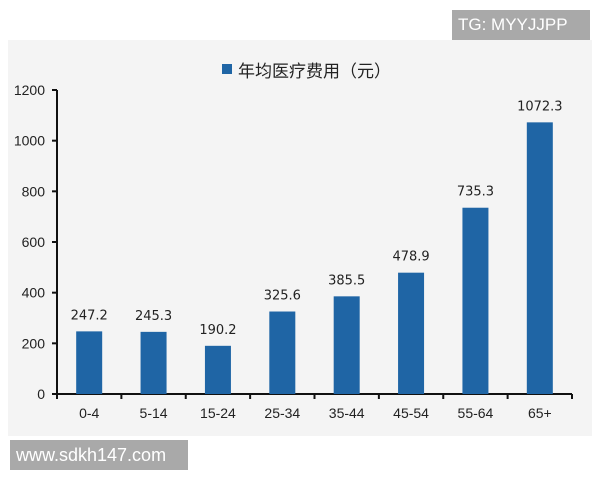  Describe the element at coordinates (29, 90) in the screenshot. I see `y-tick-label: 1200` at that location.